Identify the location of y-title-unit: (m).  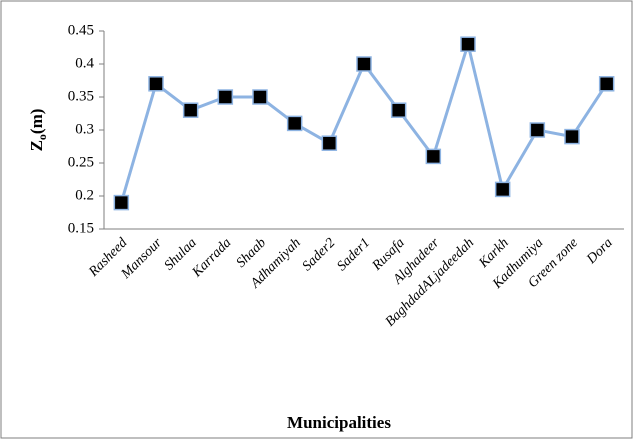
(36, 121).